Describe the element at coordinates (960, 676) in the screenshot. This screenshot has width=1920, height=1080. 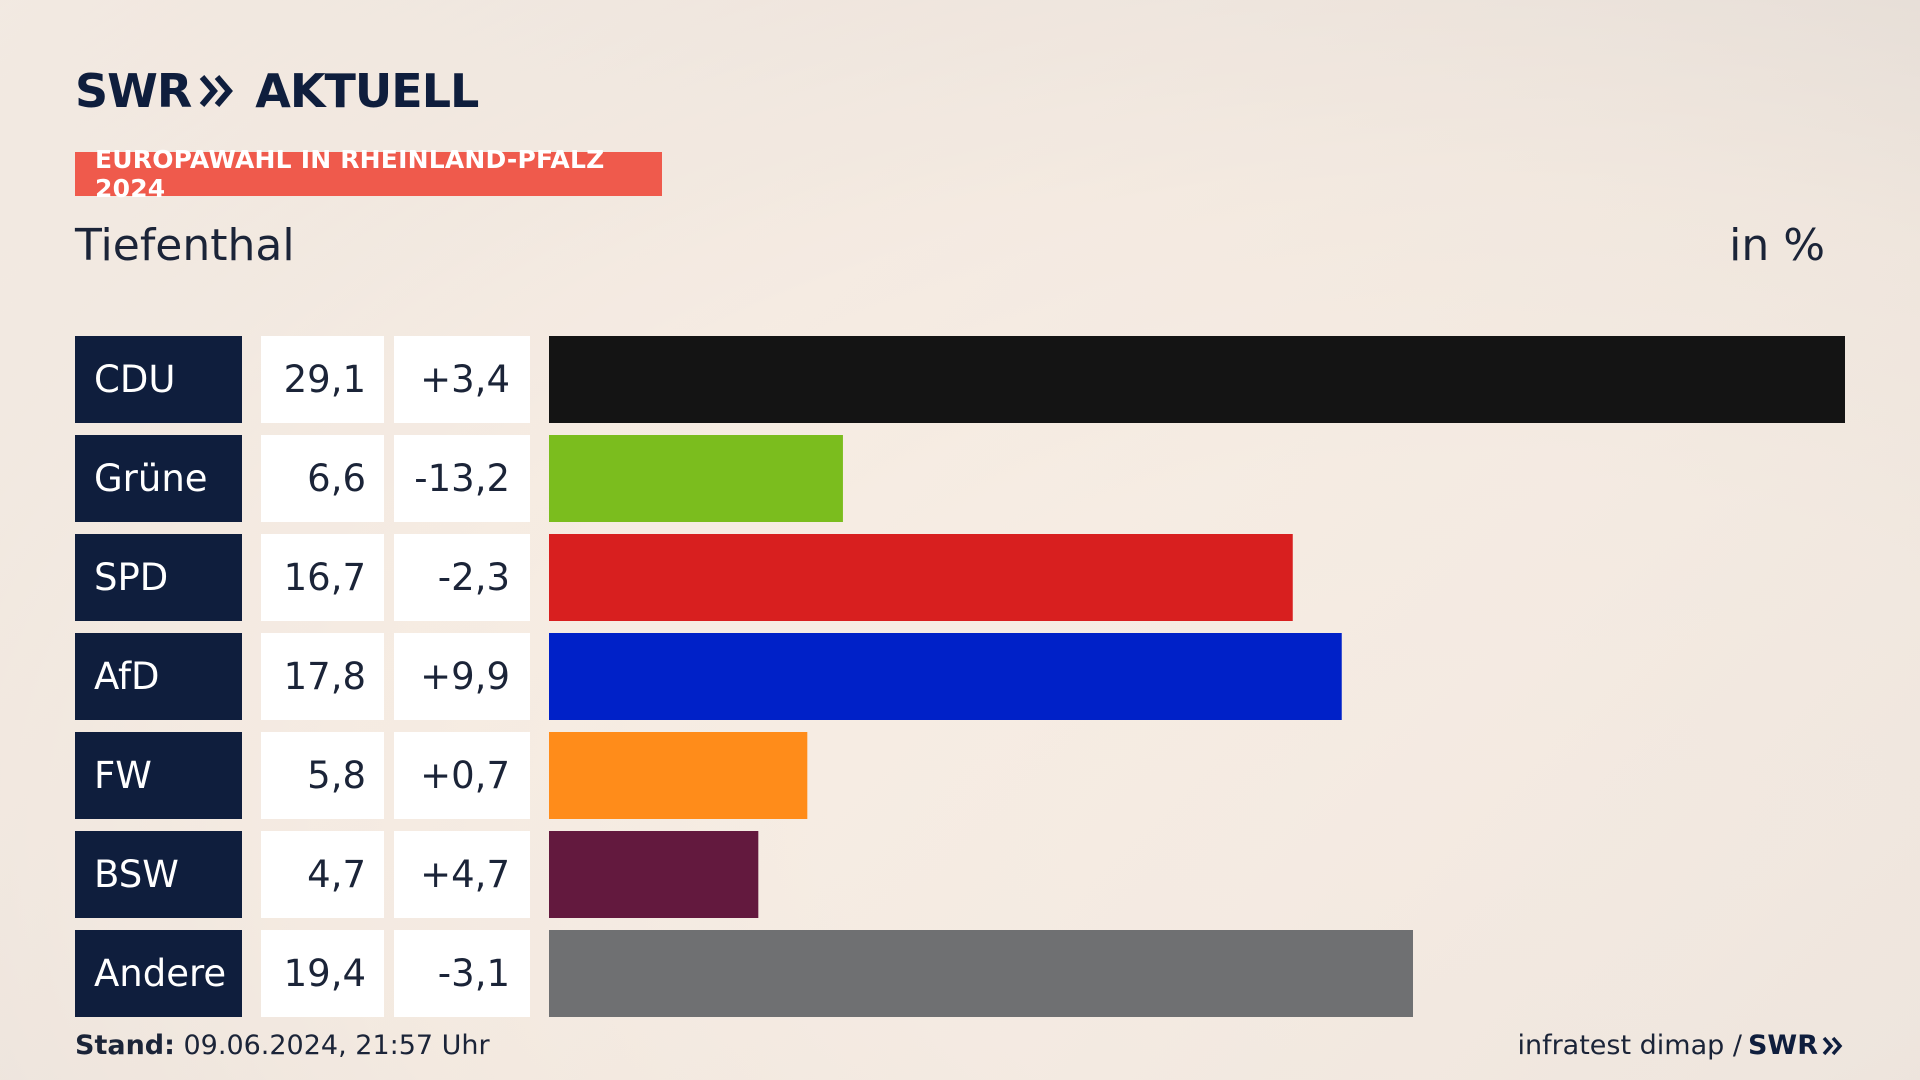
I see `result-row-afd: AfD 17,8 +9,9` at that location.